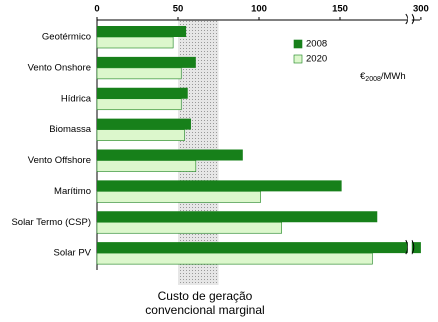  What do you see at coordinates (373, 79) in the screenshot?
I see `unit-sub: 2008` at bounding box center [373, 79].